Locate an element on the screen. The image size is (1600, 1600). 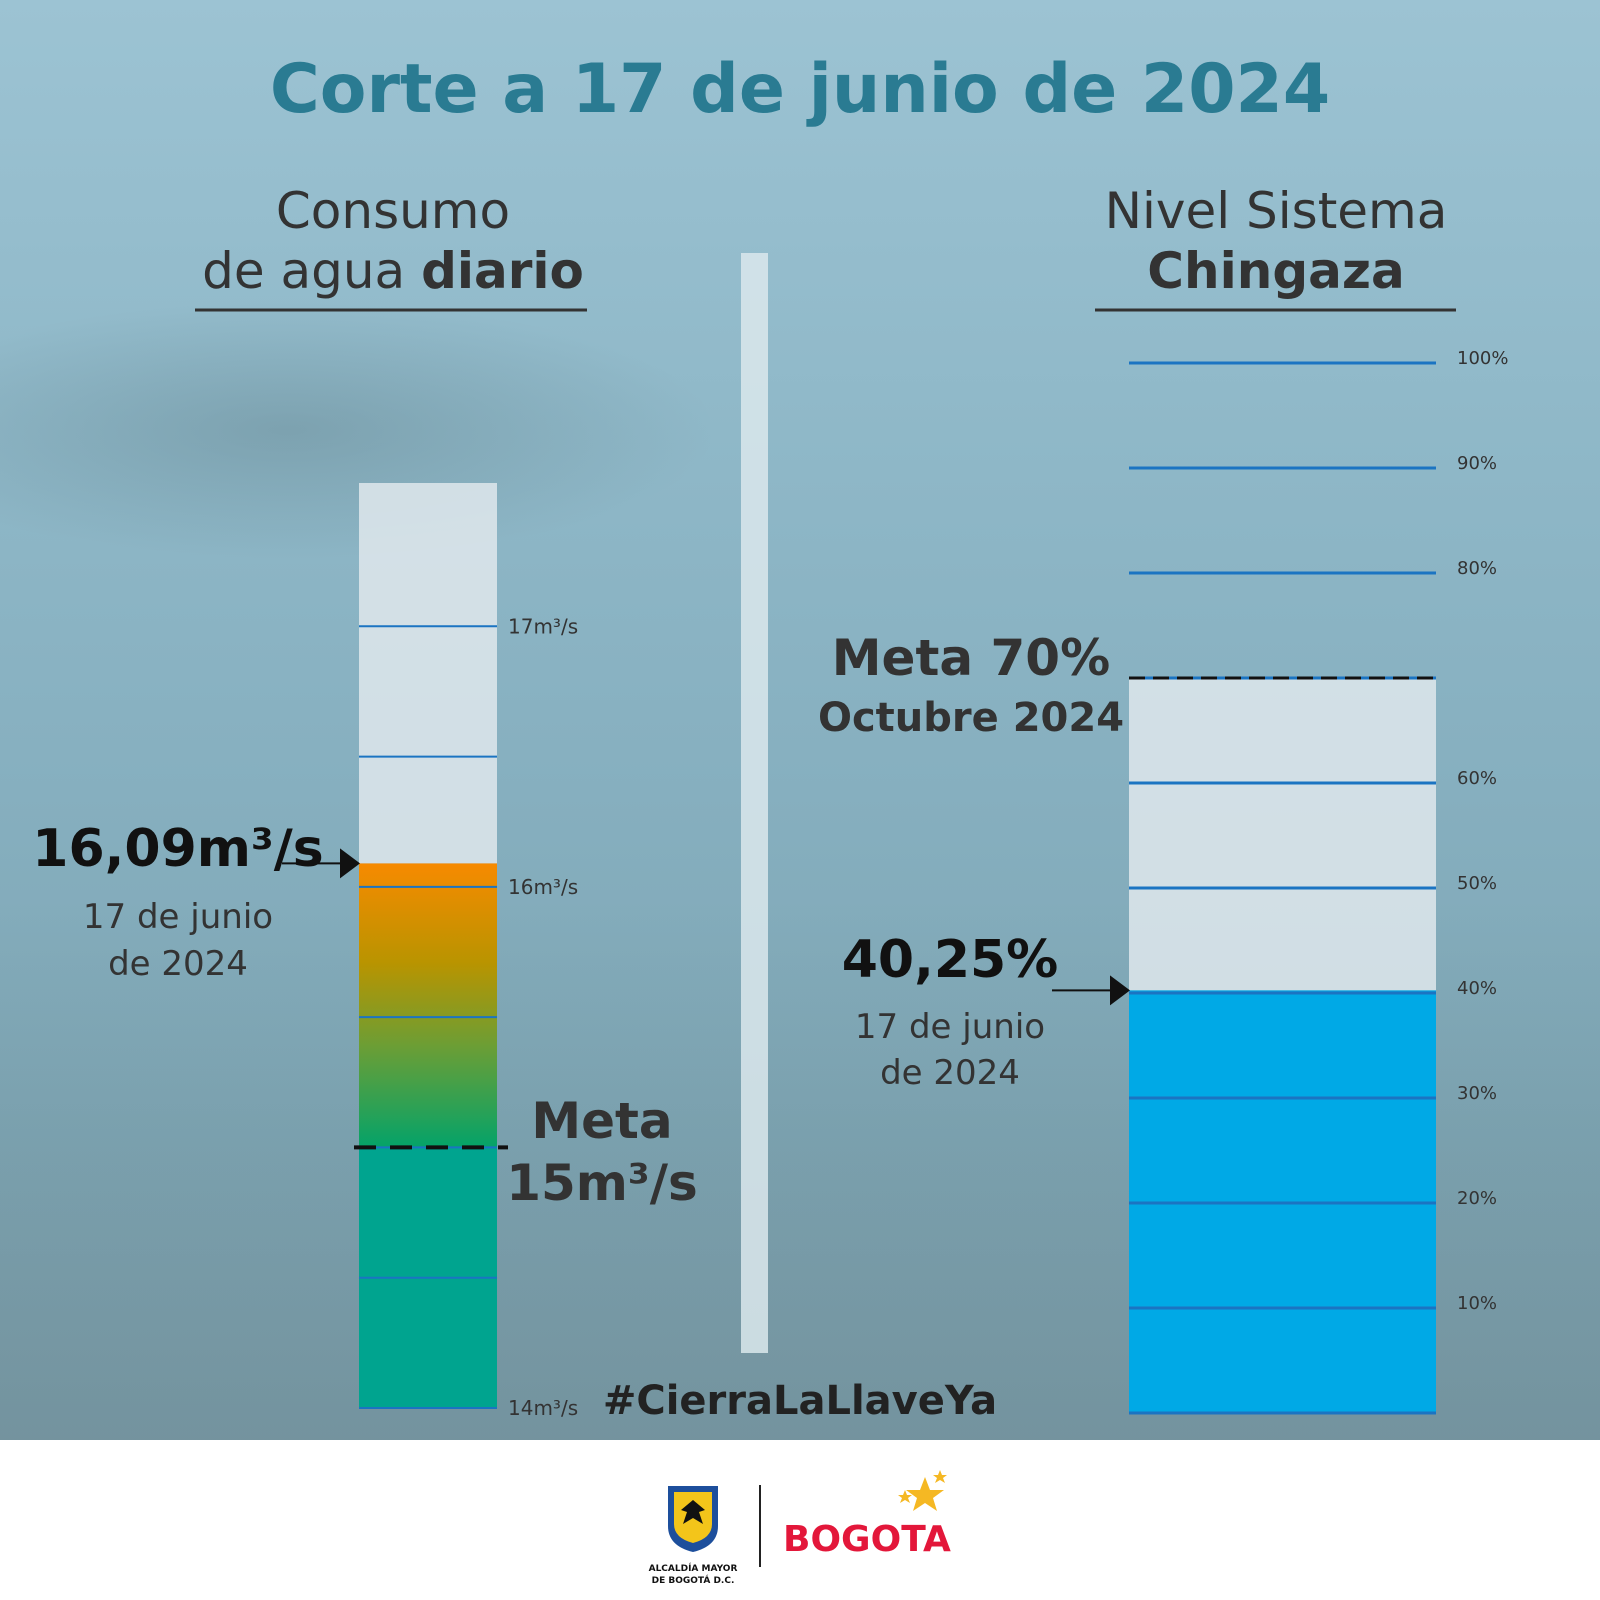
consumption-bar-above-target is located at coordinates (428, 1005).